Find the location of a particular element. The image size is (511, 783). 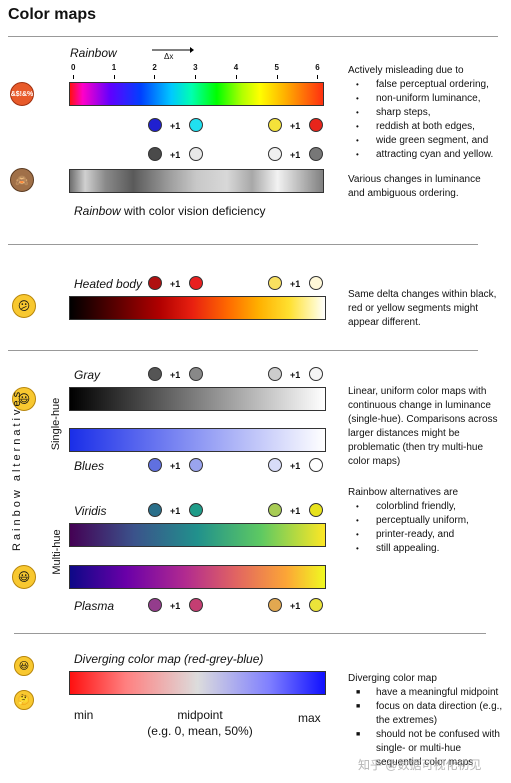

diverging-label: Diverging color map (red-grey-blue) is located at coordinates (169, 659).